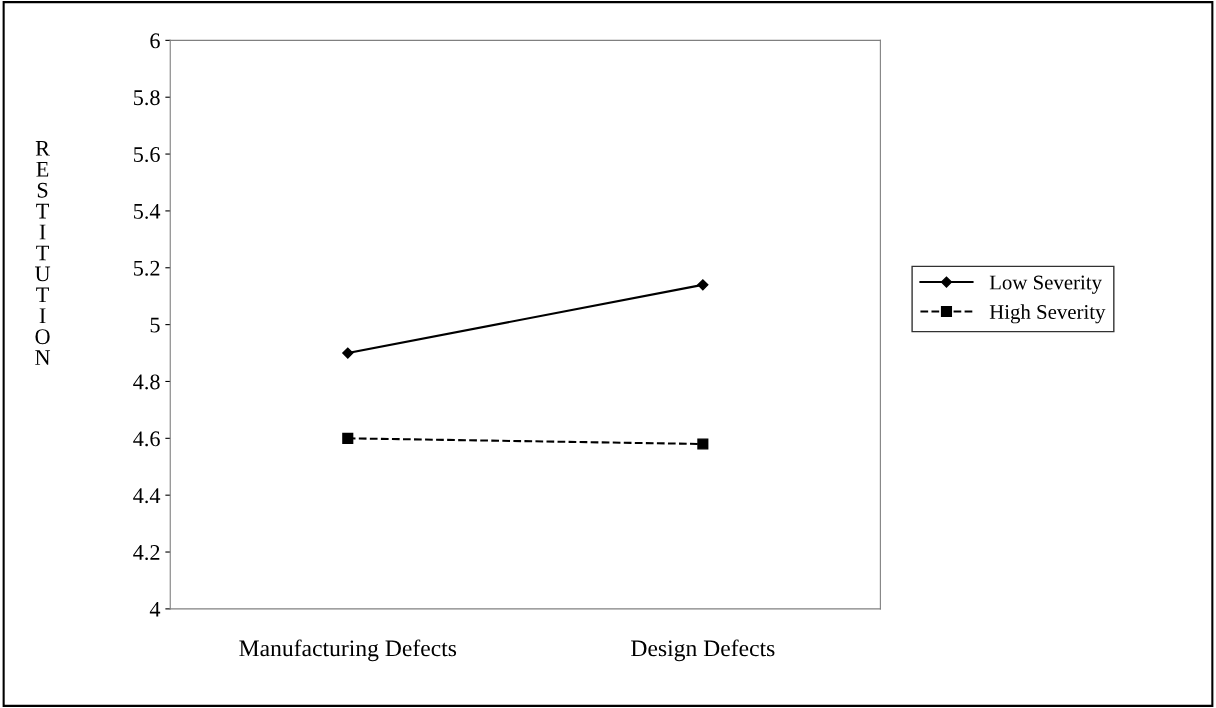  Describe the element at coordinates (147, 496) in the screenshot. I see `y-tick-label: 4.4` at that location.